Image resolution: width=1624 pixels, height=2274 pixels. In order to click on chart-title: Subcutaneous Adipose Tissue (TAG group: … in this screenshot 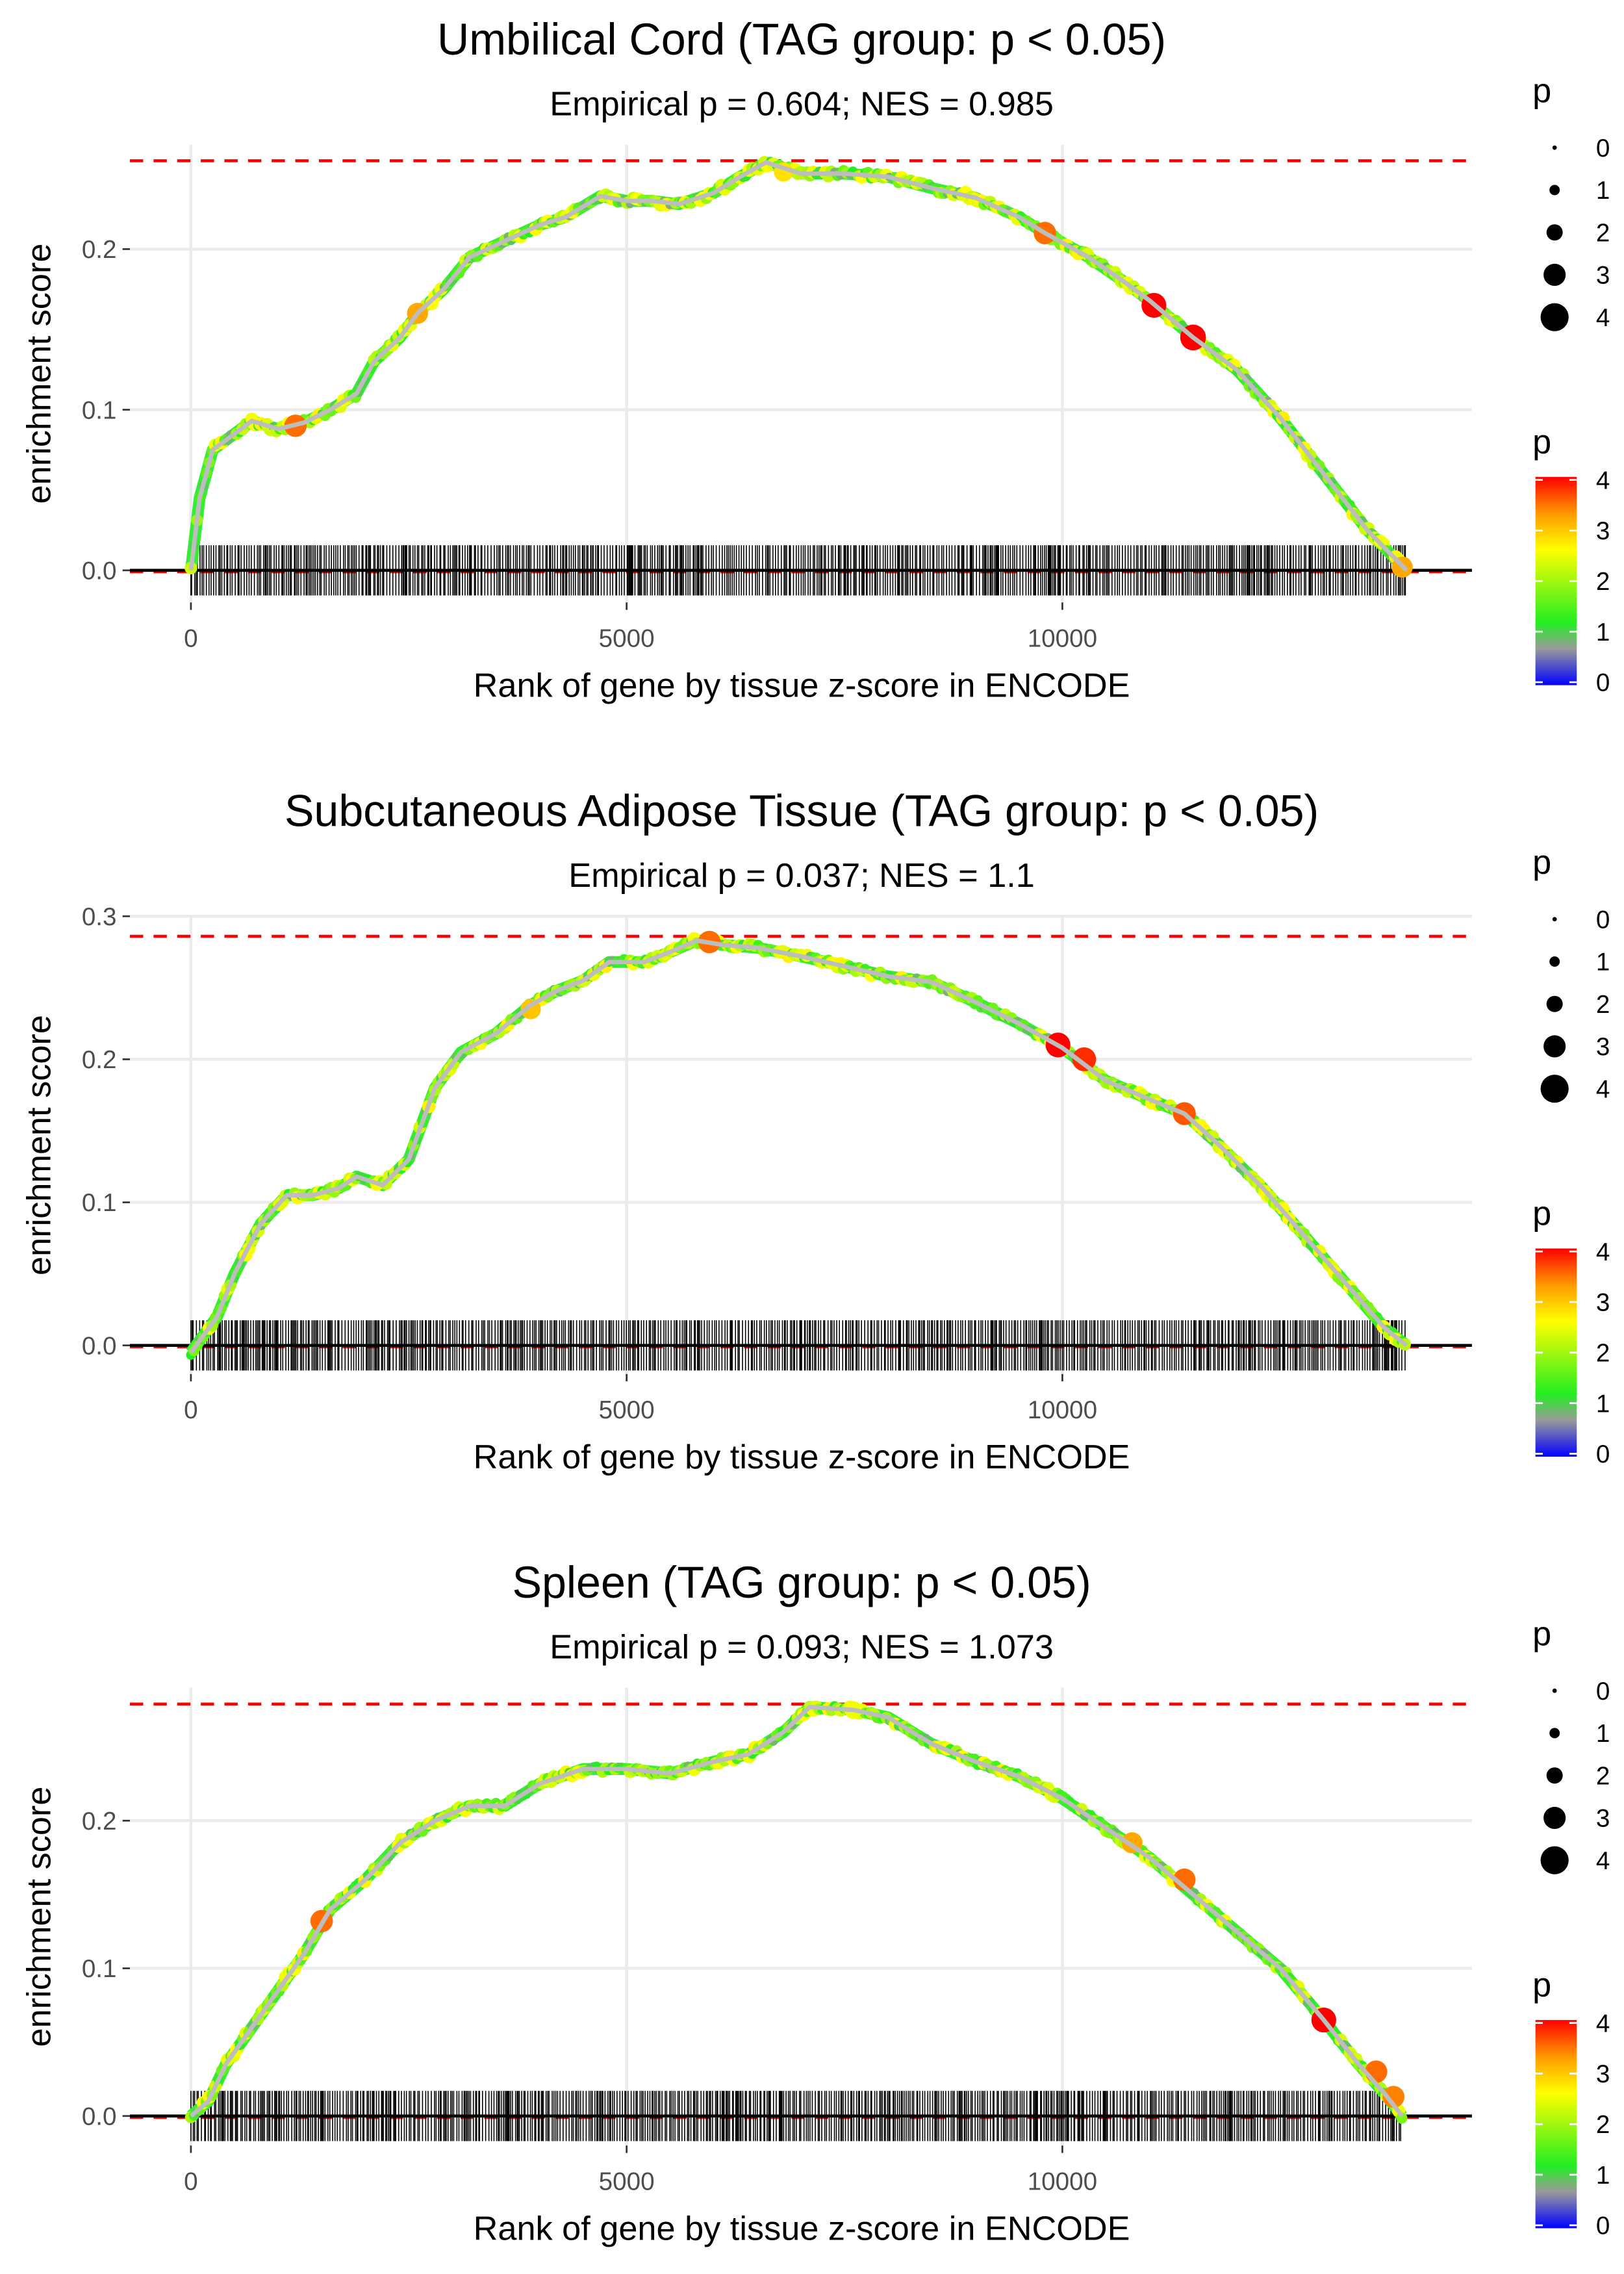, I will do `click(802, 811)`.